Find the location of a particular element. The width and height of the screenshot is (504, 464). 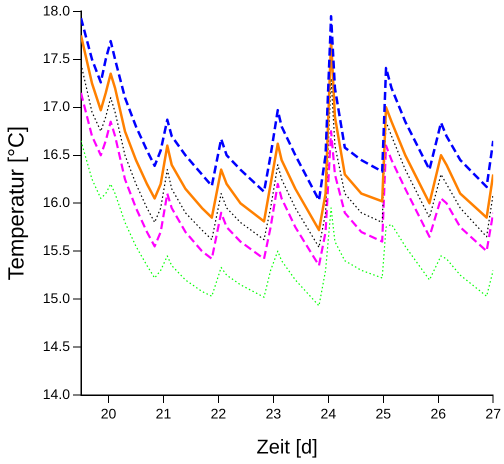

x-tick-label: 25 is located at coordinates (384, 413).